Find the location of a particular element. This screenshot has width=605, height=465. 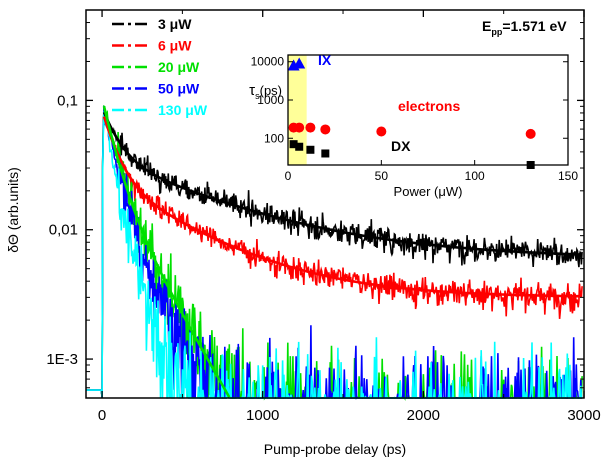

legend: 3 μW 6 μW 20 μW 50 μW 130 μW is located at coordinates (160, 67).